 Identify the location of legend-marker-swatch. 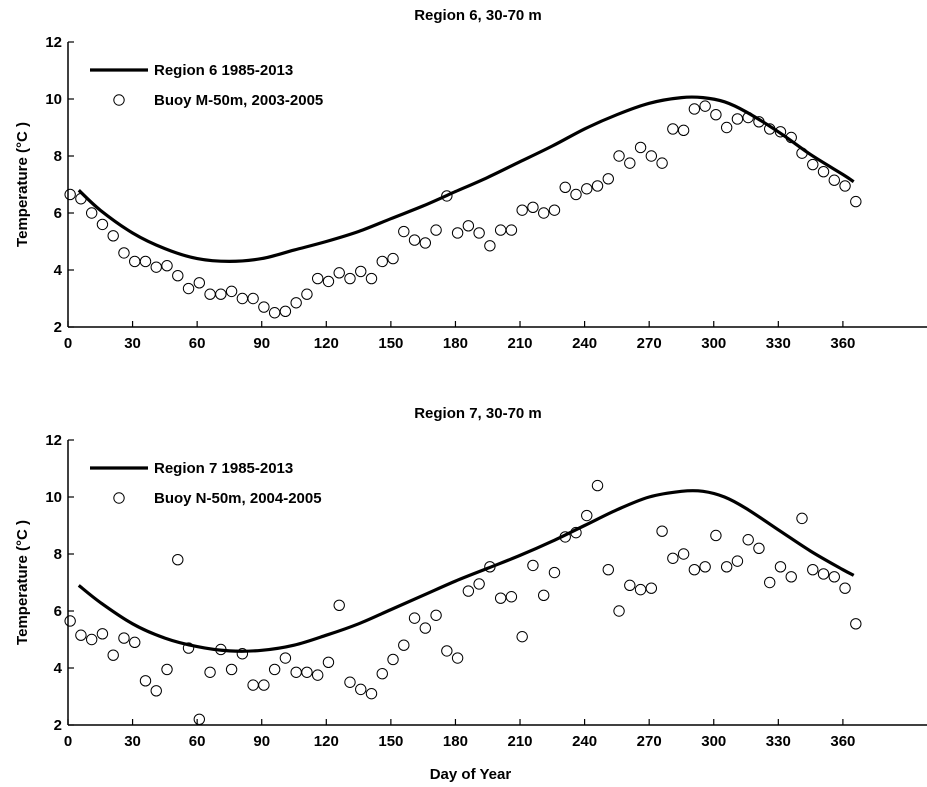
(119, 100).